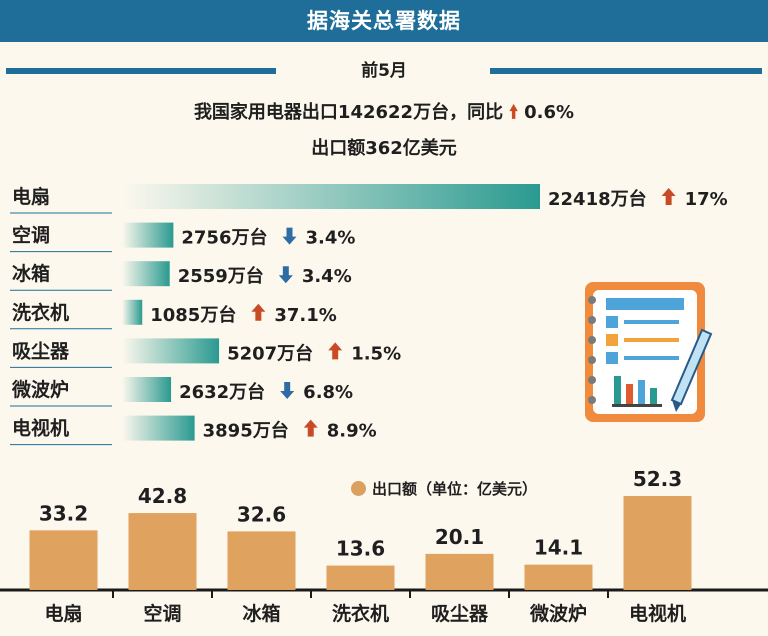  What do you see at coordinates (706, 199) in the screenshot?
I see `unit-change-label: 17%` at bounding box center [706, 199].